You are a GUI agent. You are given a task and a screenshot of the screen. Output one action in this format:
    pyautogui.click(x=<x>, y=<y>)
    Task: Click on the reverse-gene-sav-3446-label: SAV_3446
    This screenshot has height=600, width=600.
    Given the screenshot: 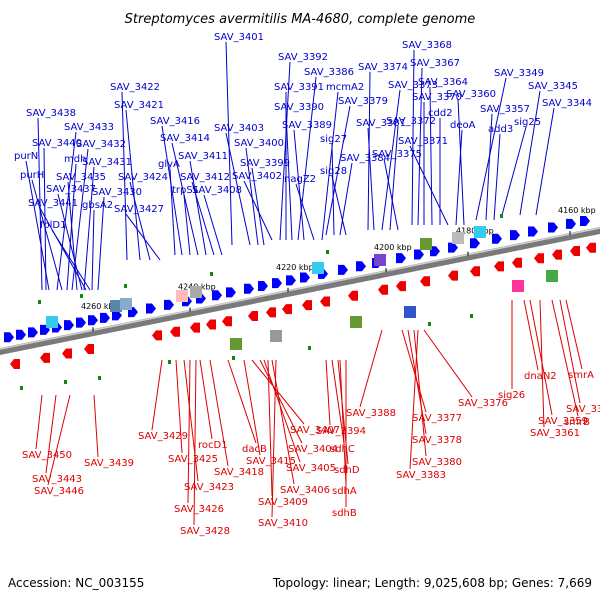 What is the action you would take?
    pyautogui.click(x=59, y=491)
    